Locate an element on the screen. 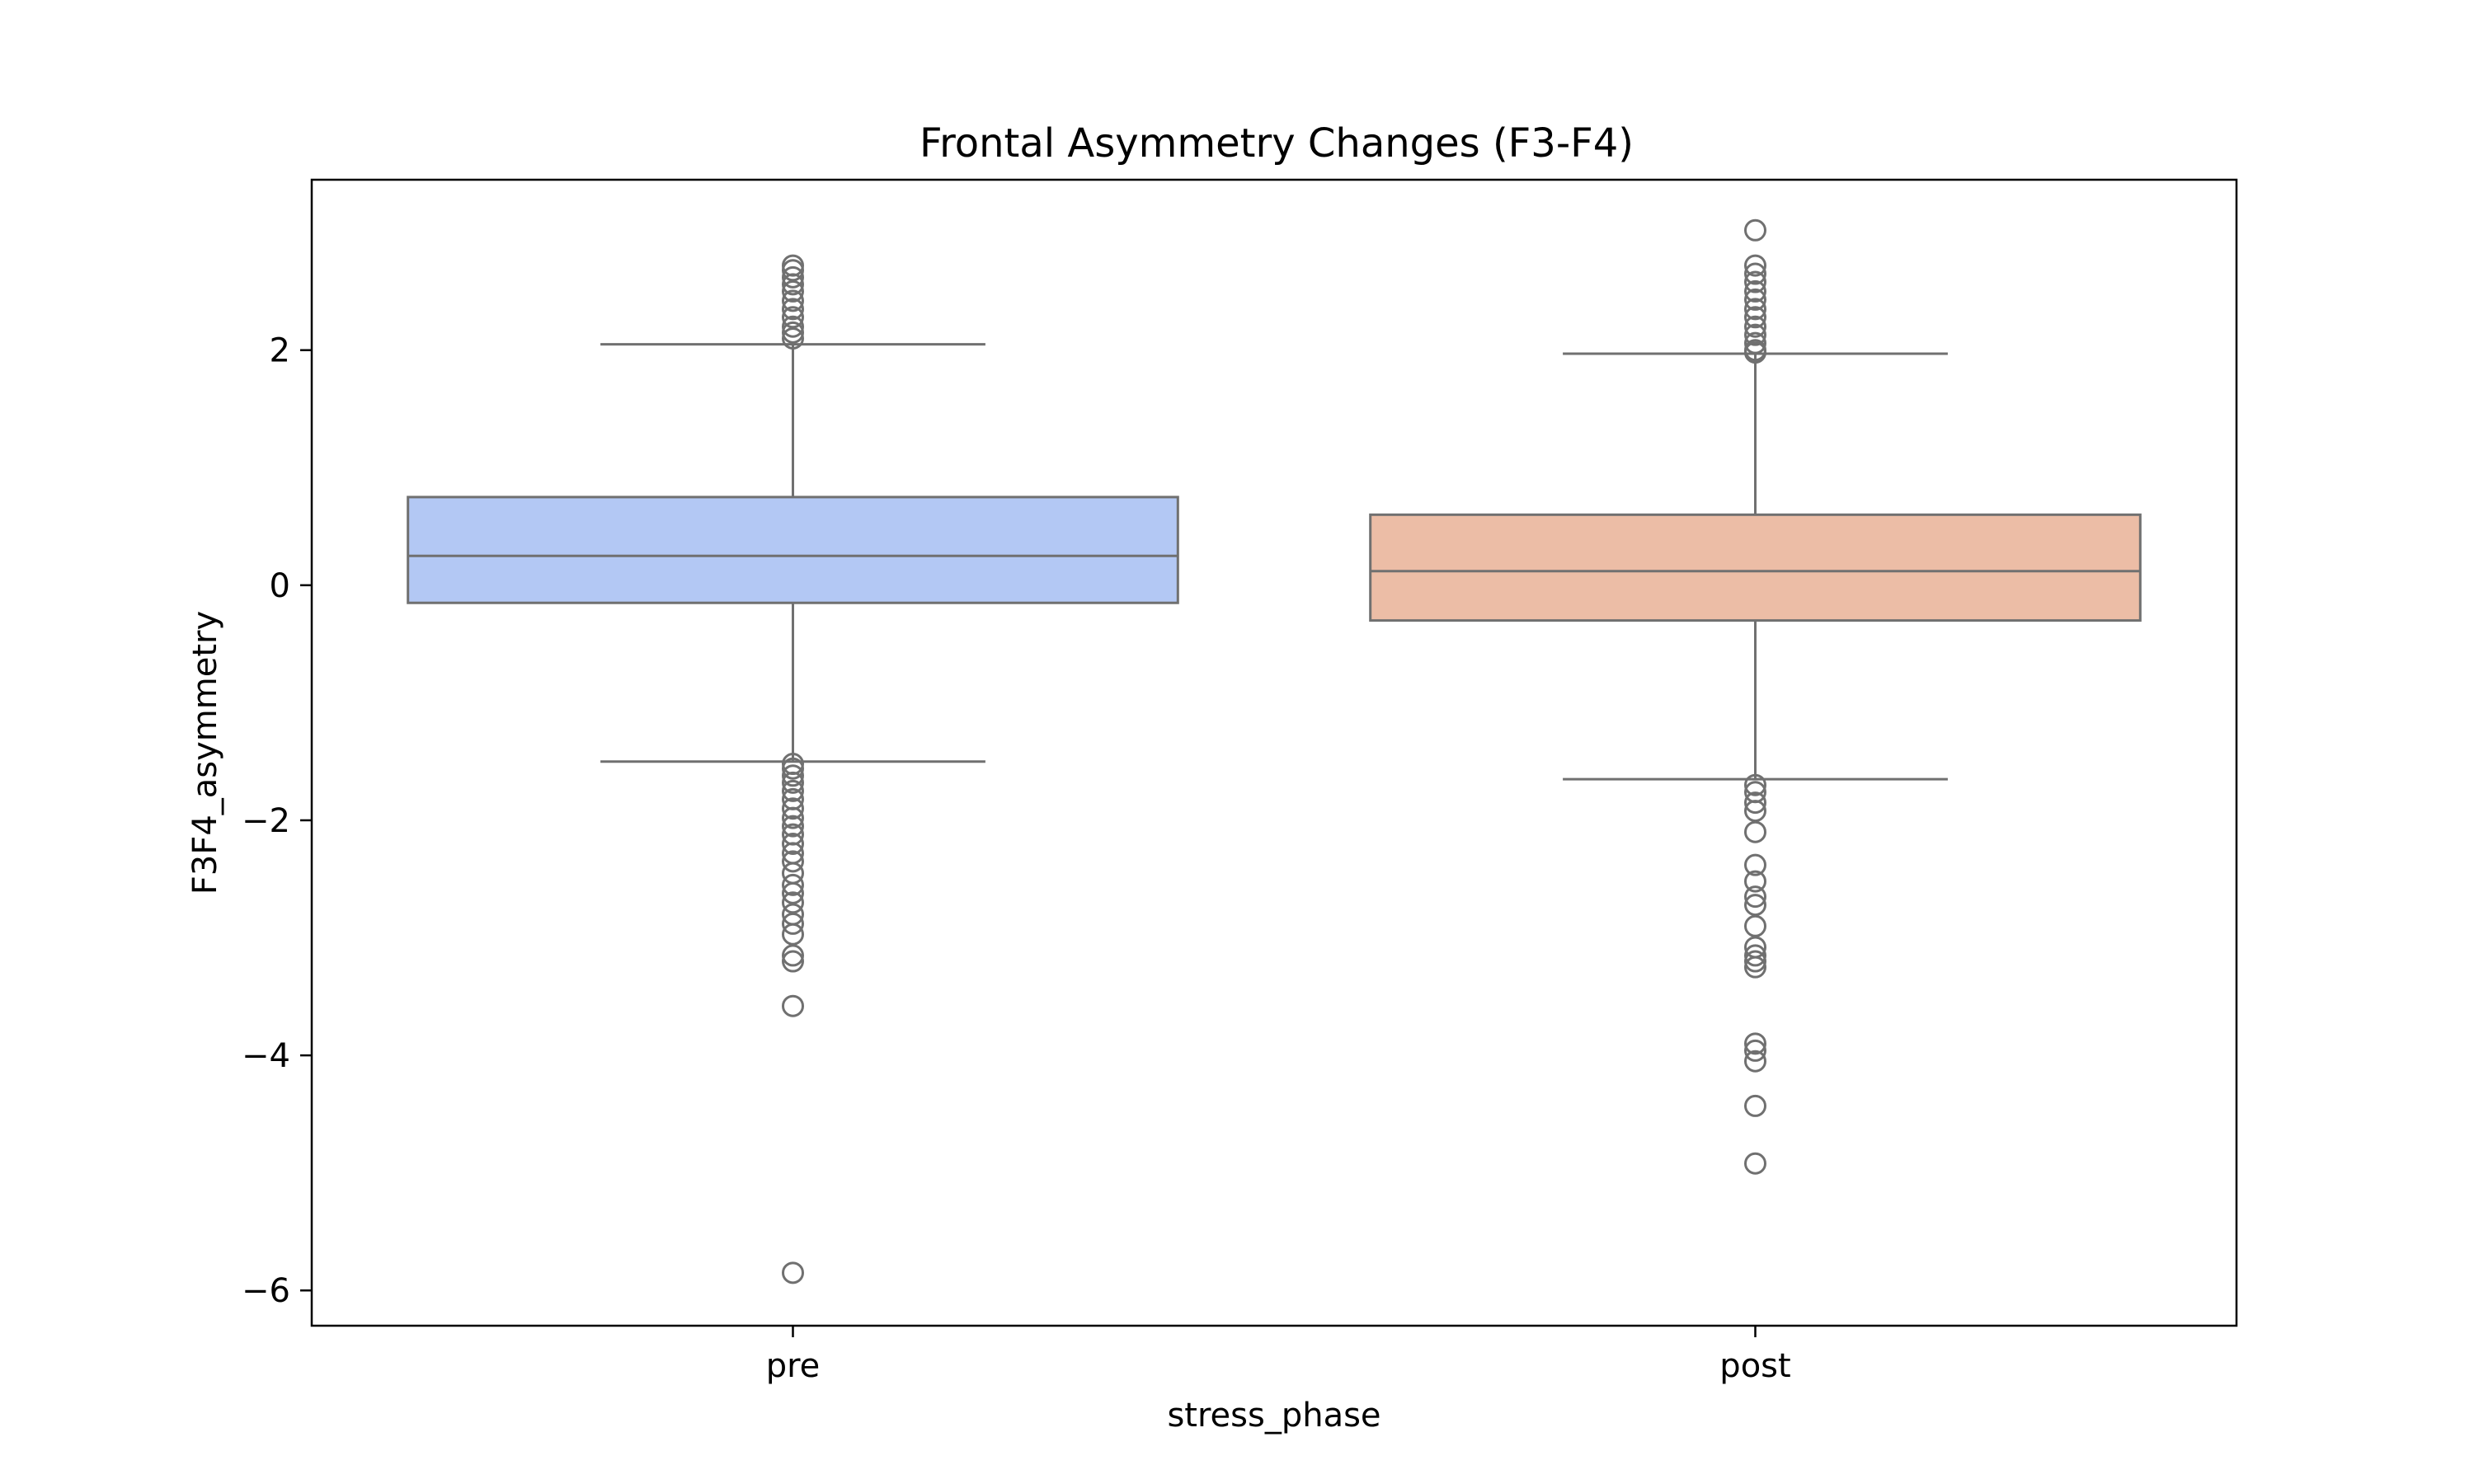  x-axis-label: stress_phase is located at coordinates (1273, 1416).